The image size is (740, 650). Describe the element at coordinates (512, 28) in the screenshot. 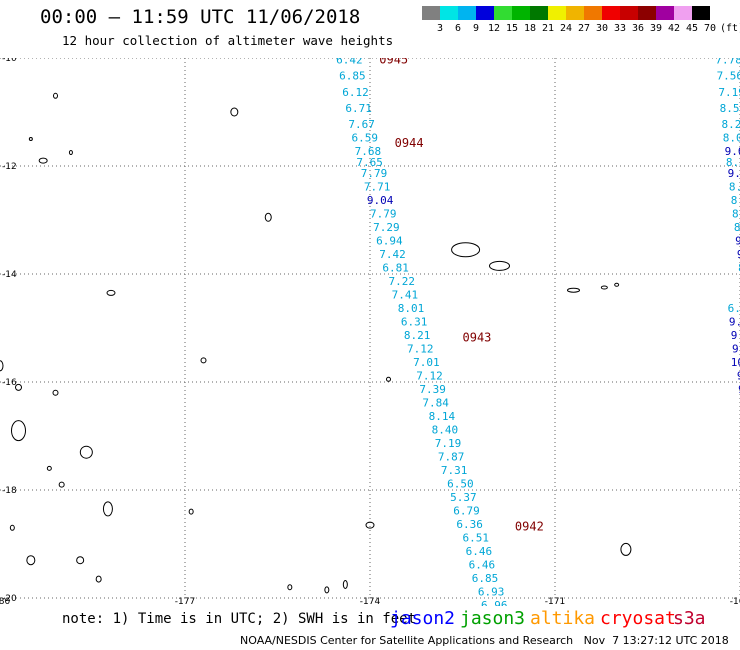

I see `scale-label: 15` at that location.